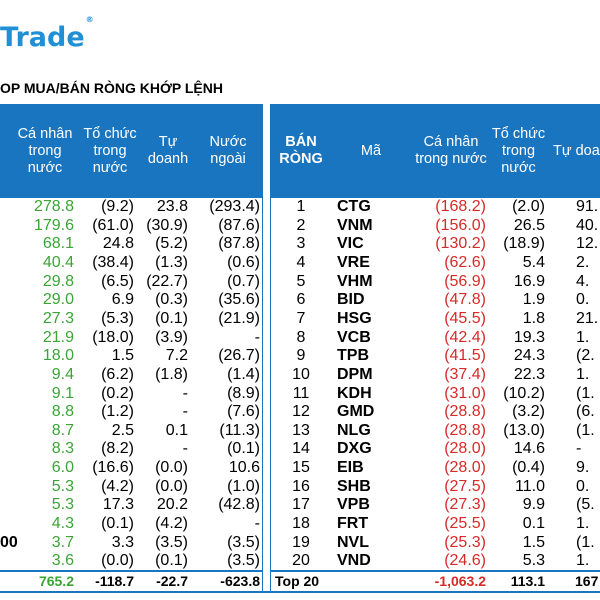 The width and height of the screenshot is (600, 600). I want to click on tu-doanh-value: (3.5), so click(171, 542).